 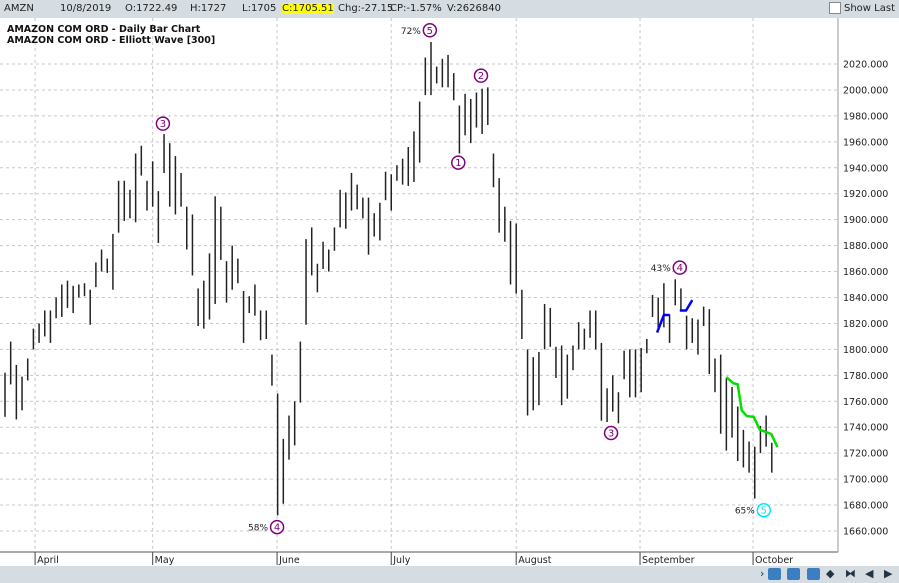 I want to click on quote-volume: V:2626840, so click(x=474, y=8).